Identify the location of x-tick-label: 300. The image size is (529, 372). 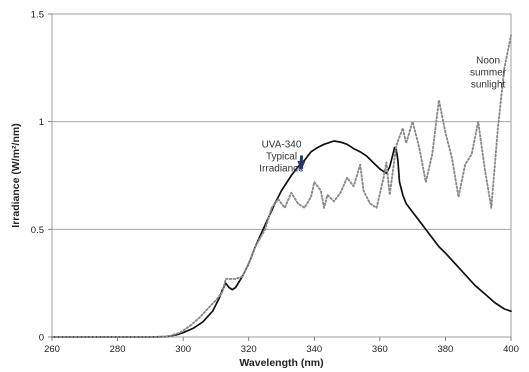
(183, 349).